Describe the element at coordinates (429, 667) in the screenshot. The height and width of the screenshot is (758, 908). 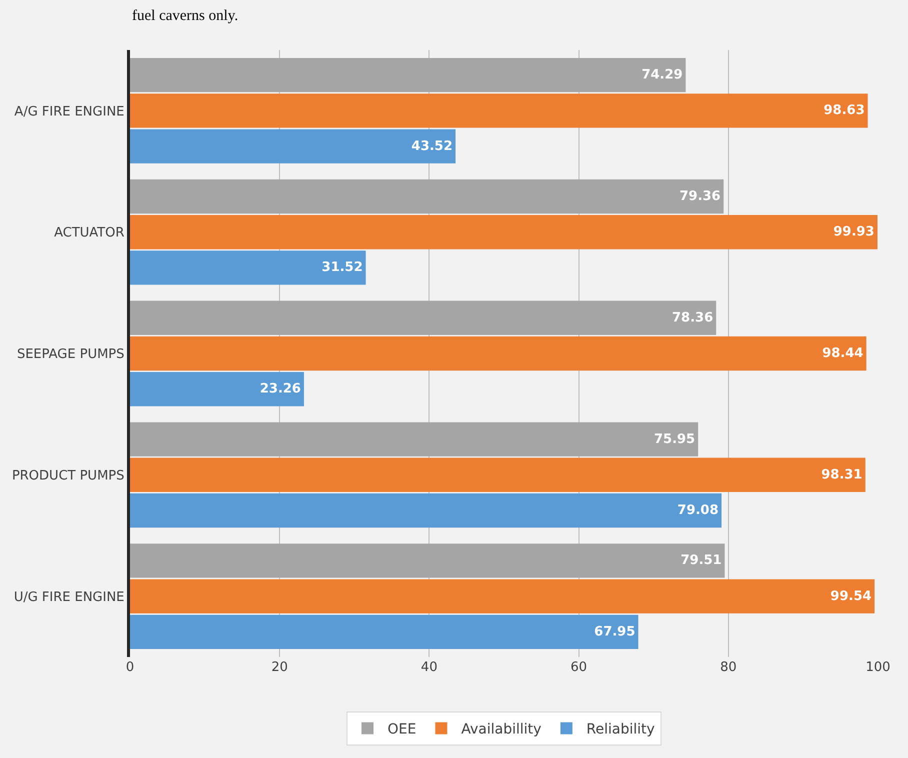
I see `x-tick-label: 40` at that location.